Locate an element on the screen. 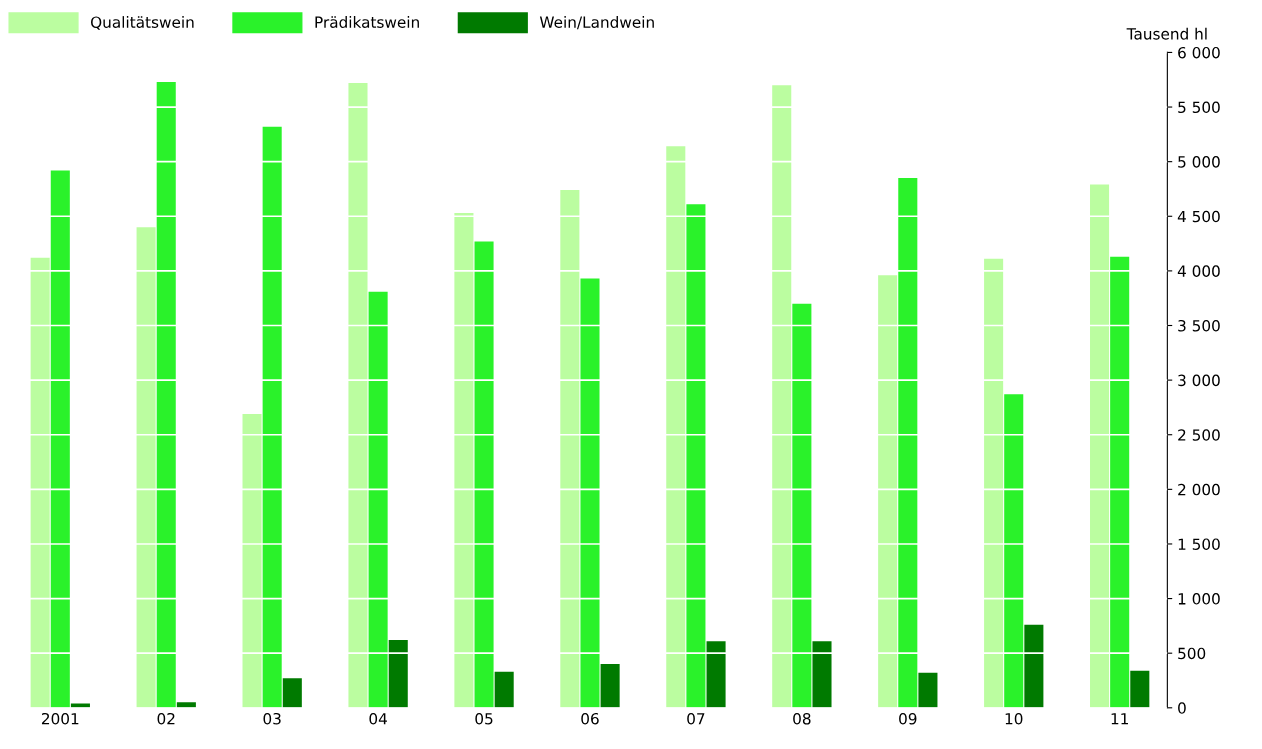 This screenshot has width=1262, height=749. x-tick-label: 05 is located at coordinates (484, 718).